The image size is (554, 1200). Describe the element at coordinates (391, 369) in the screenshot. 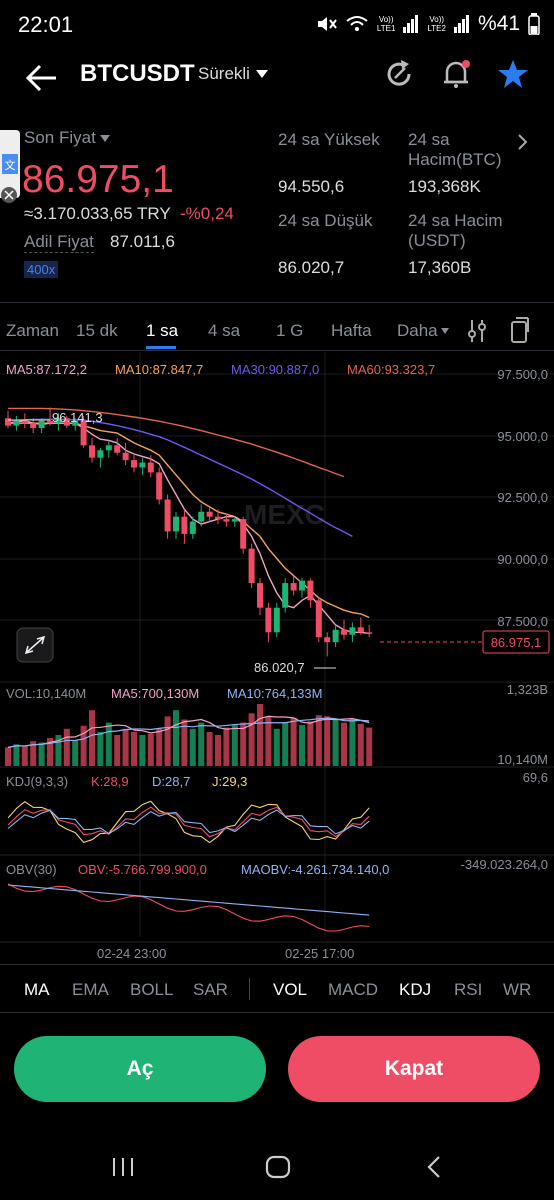

I see `ma60-legend: MA60:93.323,7` at that location.